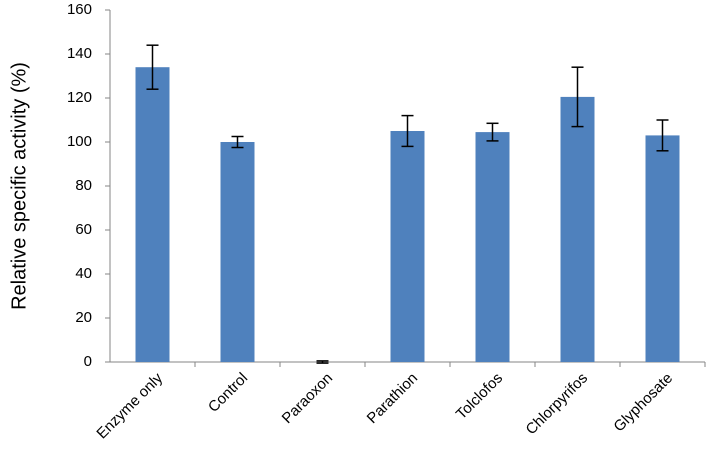  I want to click on x-tick-label: Control, so click(228, 393).